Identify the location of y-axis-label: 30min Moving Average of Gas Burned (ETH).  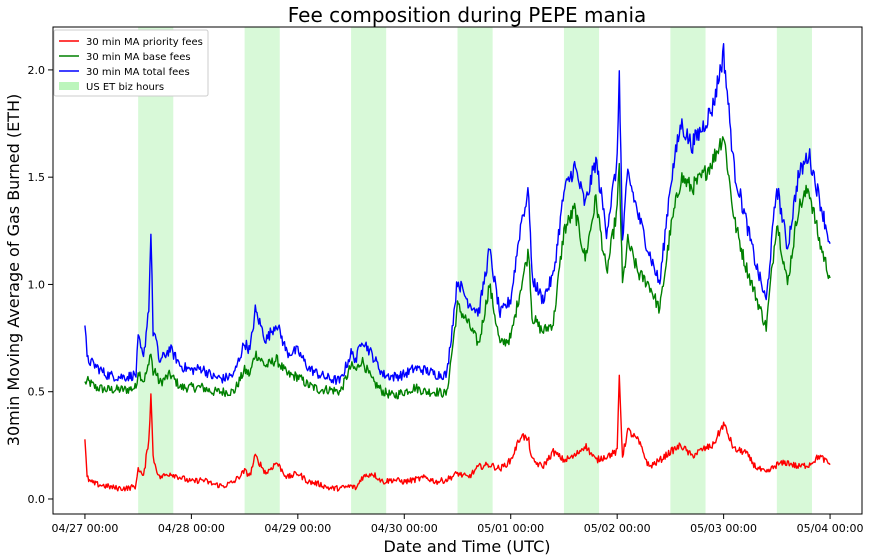
(13, 270).